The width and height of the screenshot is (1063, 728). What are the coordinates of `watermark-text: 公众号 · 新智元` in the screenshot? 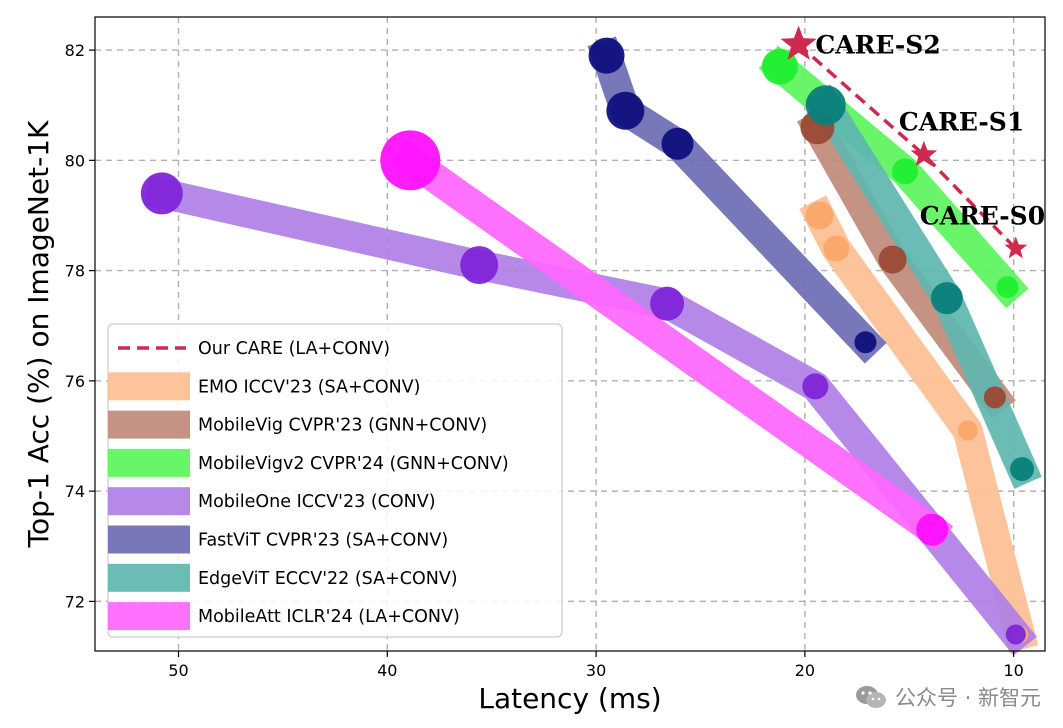 It's located at (967, 698).